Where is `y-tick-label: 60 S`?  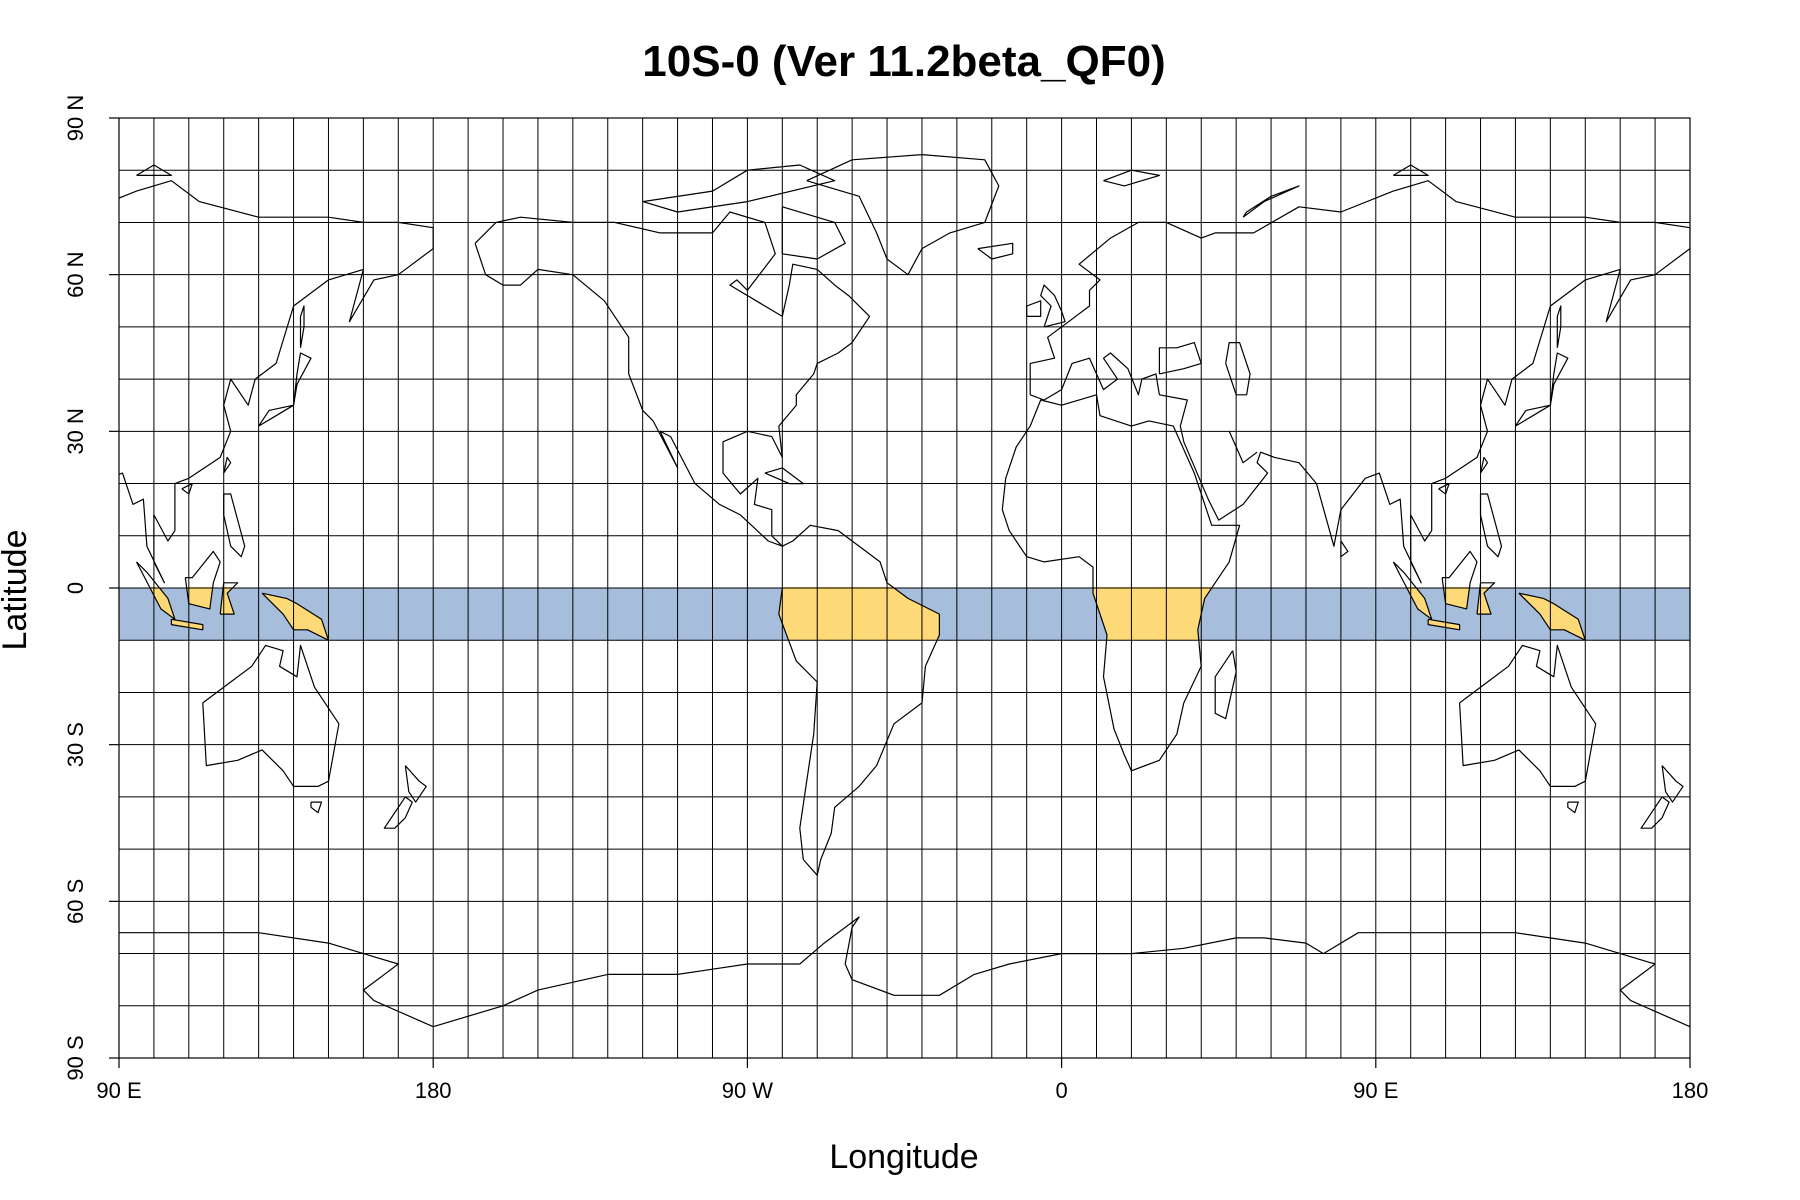 y-tick-label: 60 S is located at coordinates (75, 901).